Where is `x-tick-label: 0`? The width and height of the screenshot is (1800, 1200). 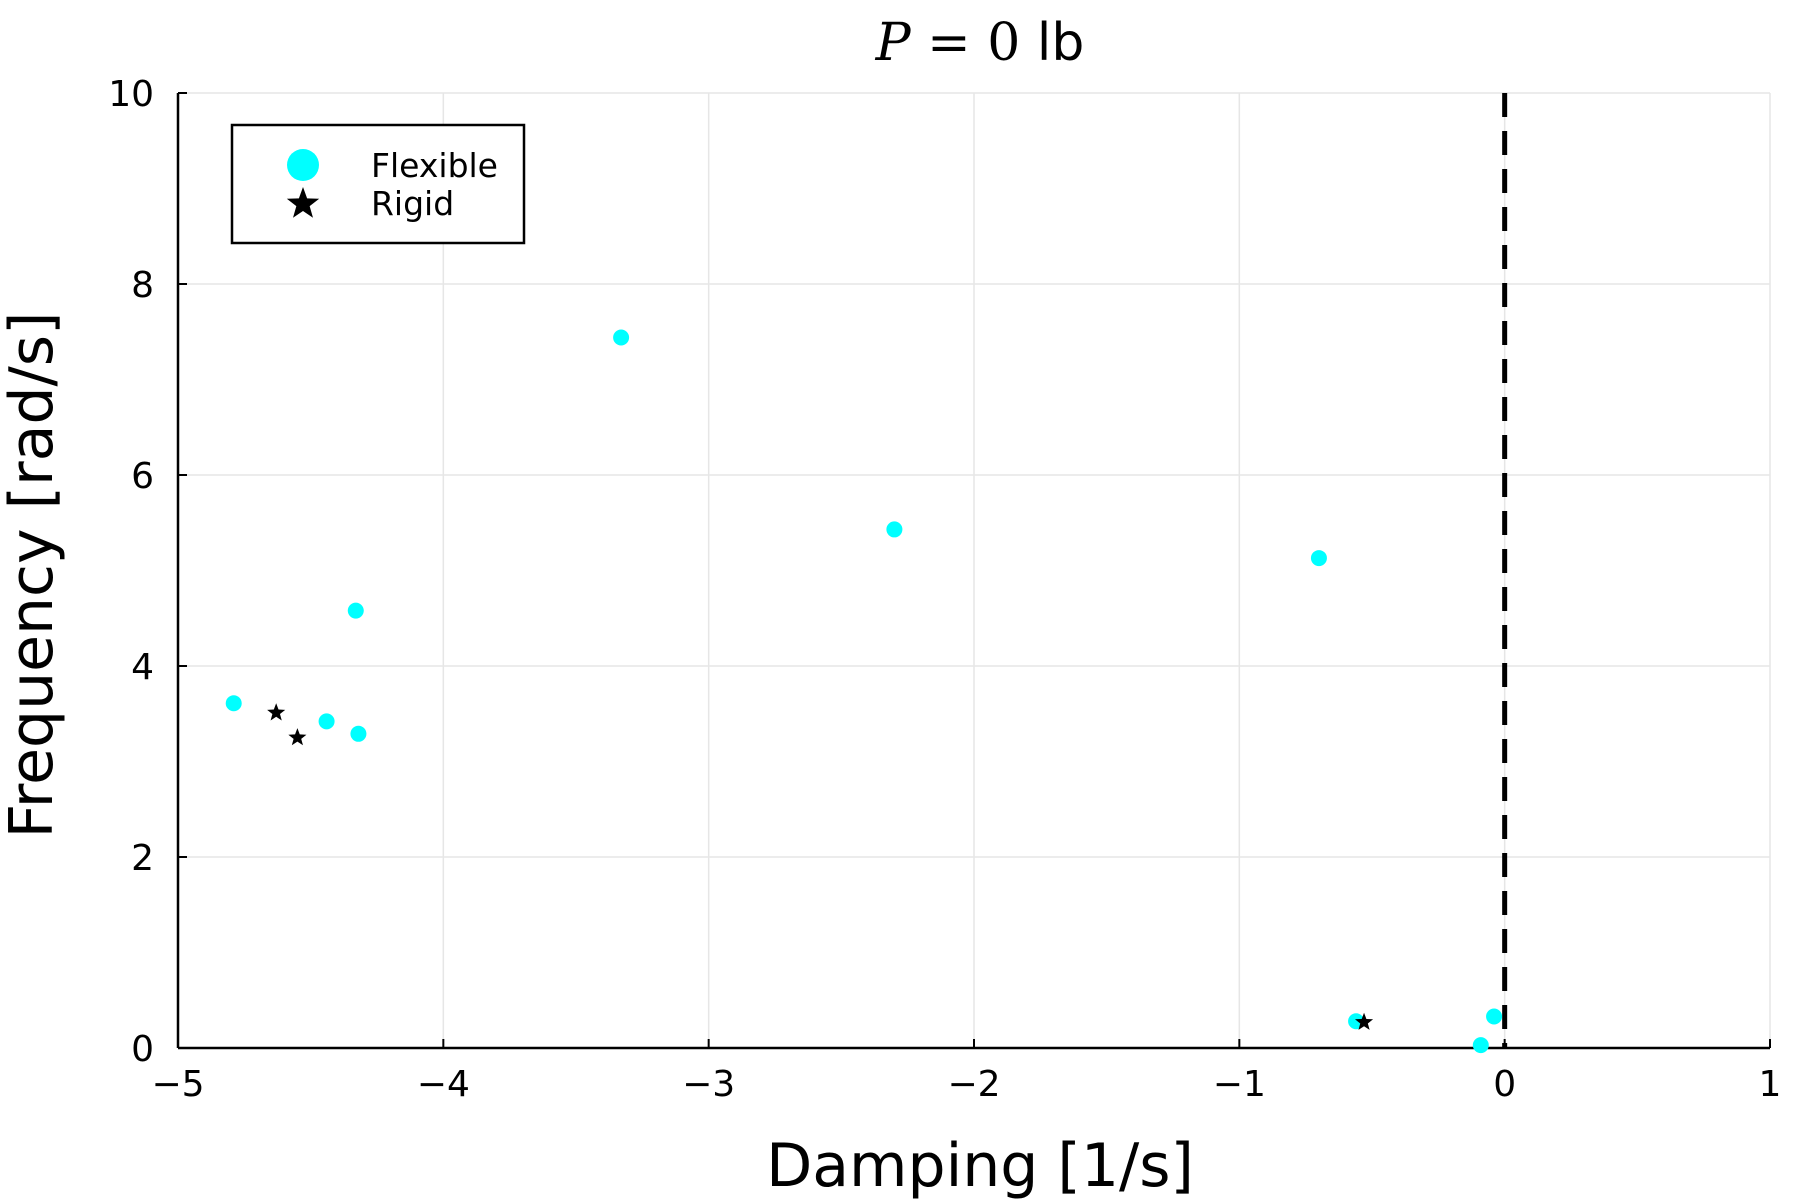 x-tick-label: 0 is located at coordinates (1504, 1084).